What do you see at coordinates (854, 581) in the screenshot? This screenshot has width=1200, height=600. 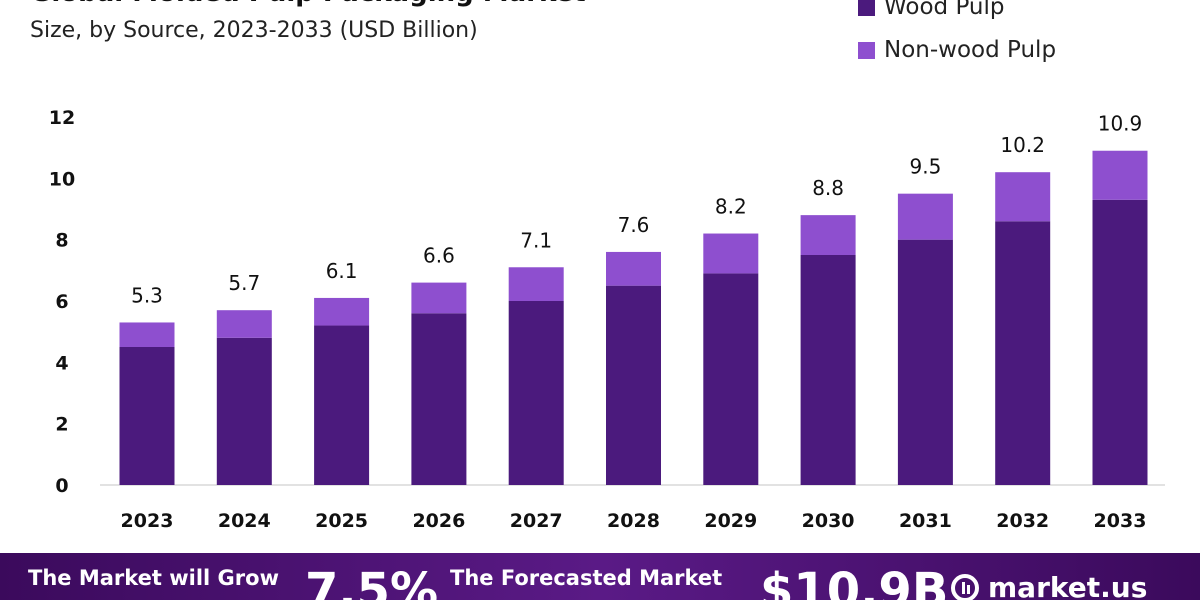 I see `footer-forecast-value: $10.9B` at bounding box center [854, 581].